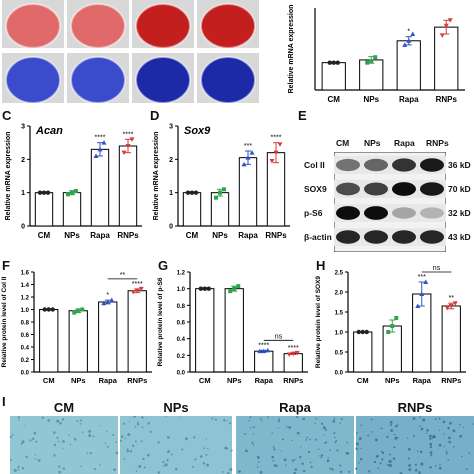 This screenshot has width=474, height=474. What do you see at coordinates (64, 407) in the screenshot?
I see `i-header-cm: CM` at bounding box center [64, 407].